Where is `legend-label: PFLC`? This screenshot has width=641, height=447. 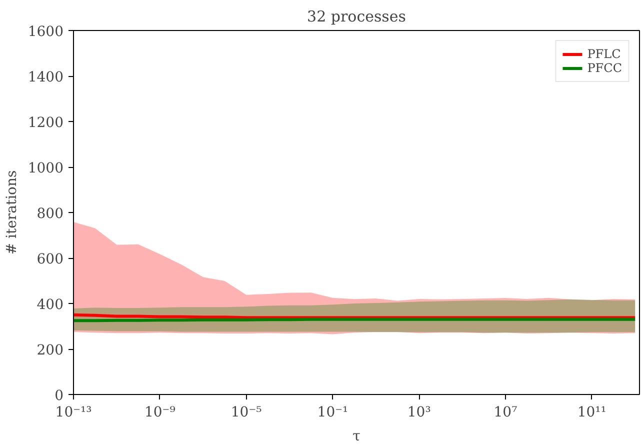
legend-label: PFLC is located at coordinates (604, 54).